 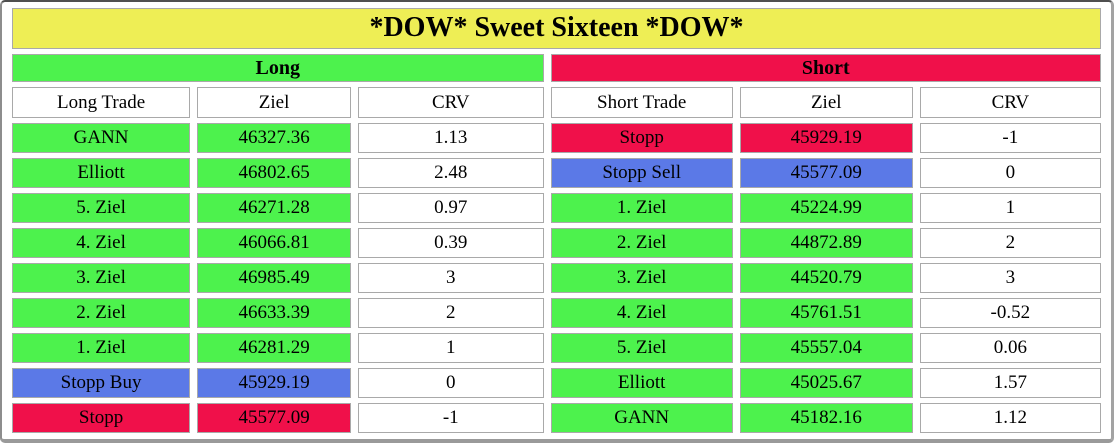 What do you see at coordinates (826, 417) in the screenshot?
I see `short-ziel-cell: 45182.16` at bounding box center [826, 417].